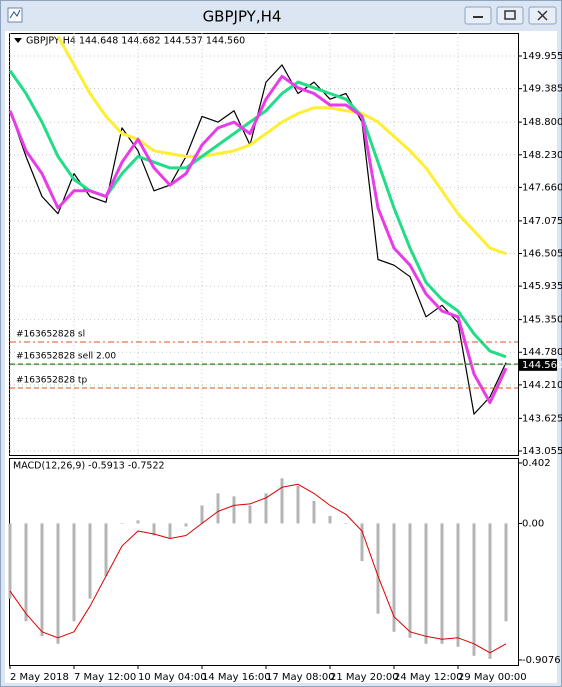  I want to click on y-tick-label: 148.800, so click(542, 122).